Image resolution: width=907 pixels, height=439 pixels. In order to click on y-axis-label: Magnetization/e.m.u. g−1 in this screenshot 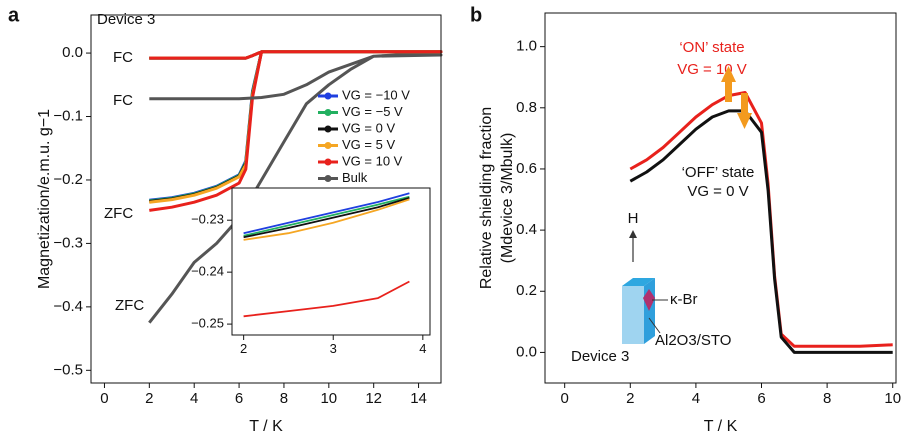, I will do `click(44, 199)`.